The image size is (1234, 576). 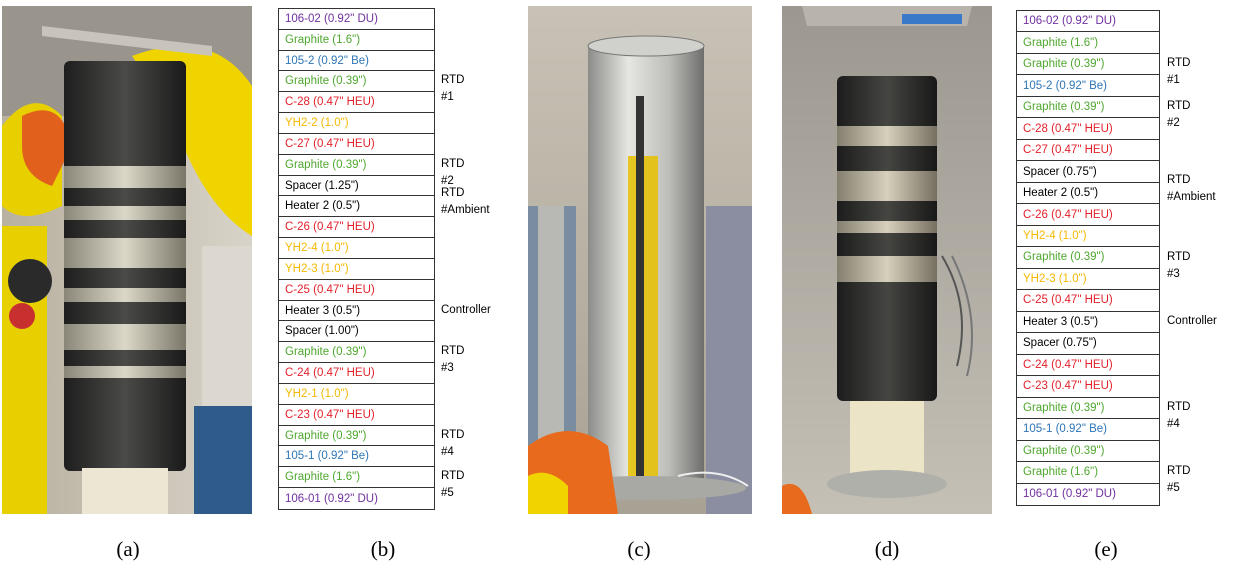 What do you see at coordinates (1106, 549) in the screenshot?
I see `caption-e: (e)` at bounding box center [1106, 549].